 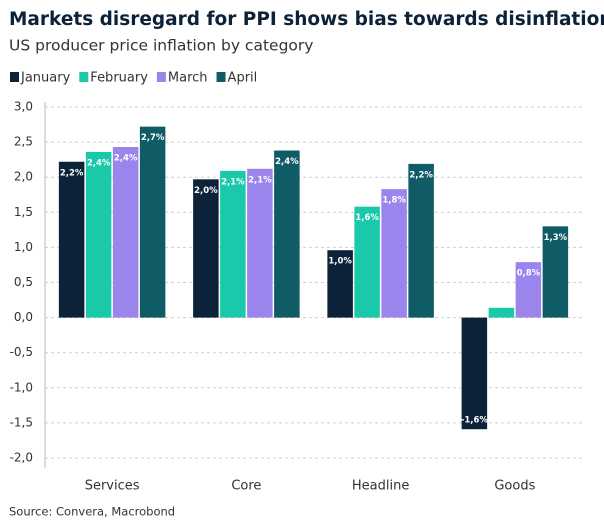 I want to click on y-tick-label: -2,0, so click(x=21, y=458).